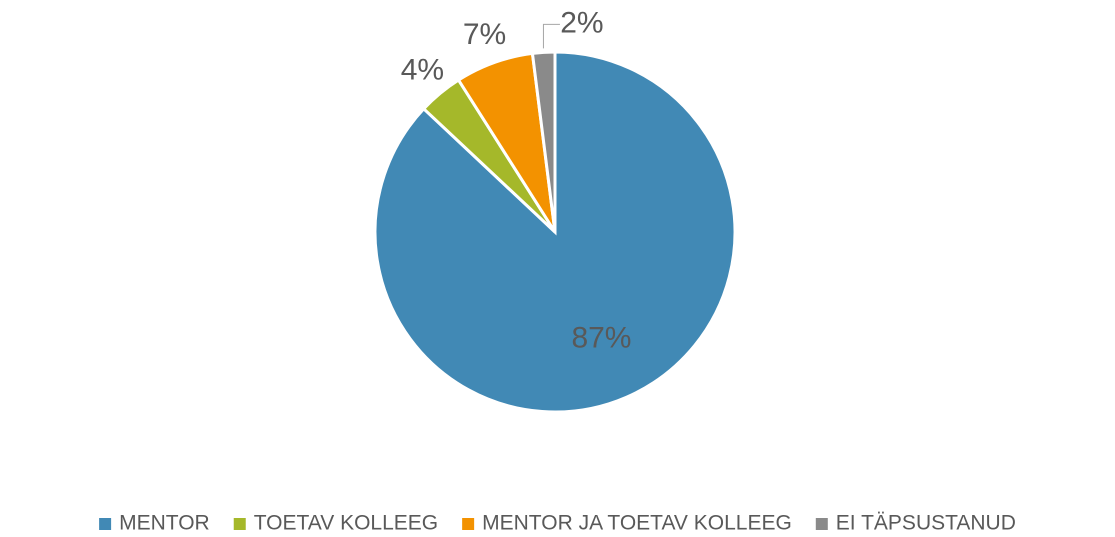  Describe the element at coordinates (543, 141) in the screenshot. I see `pie-slice` at that location.